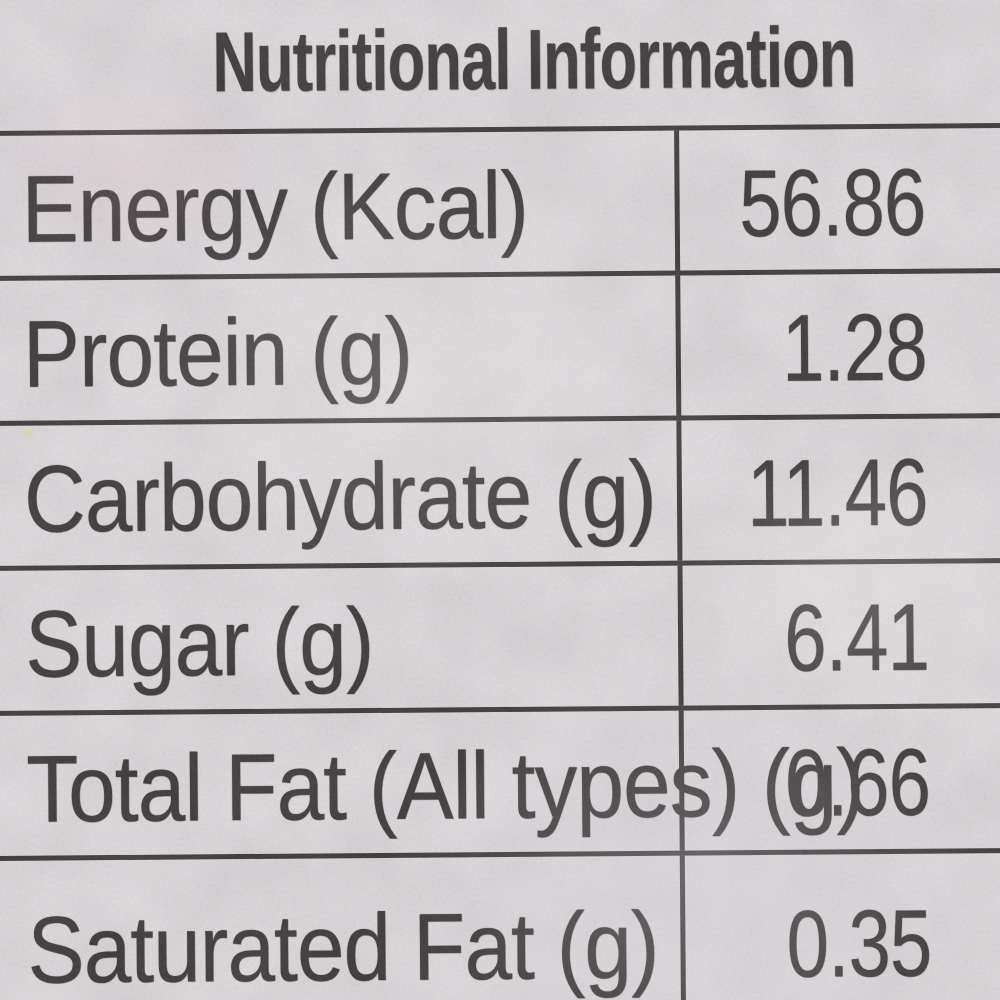 The width and height of the screenshot is (1000, 1000). I want to click on table-title-block: Nutritional Information, so click(500, 68).